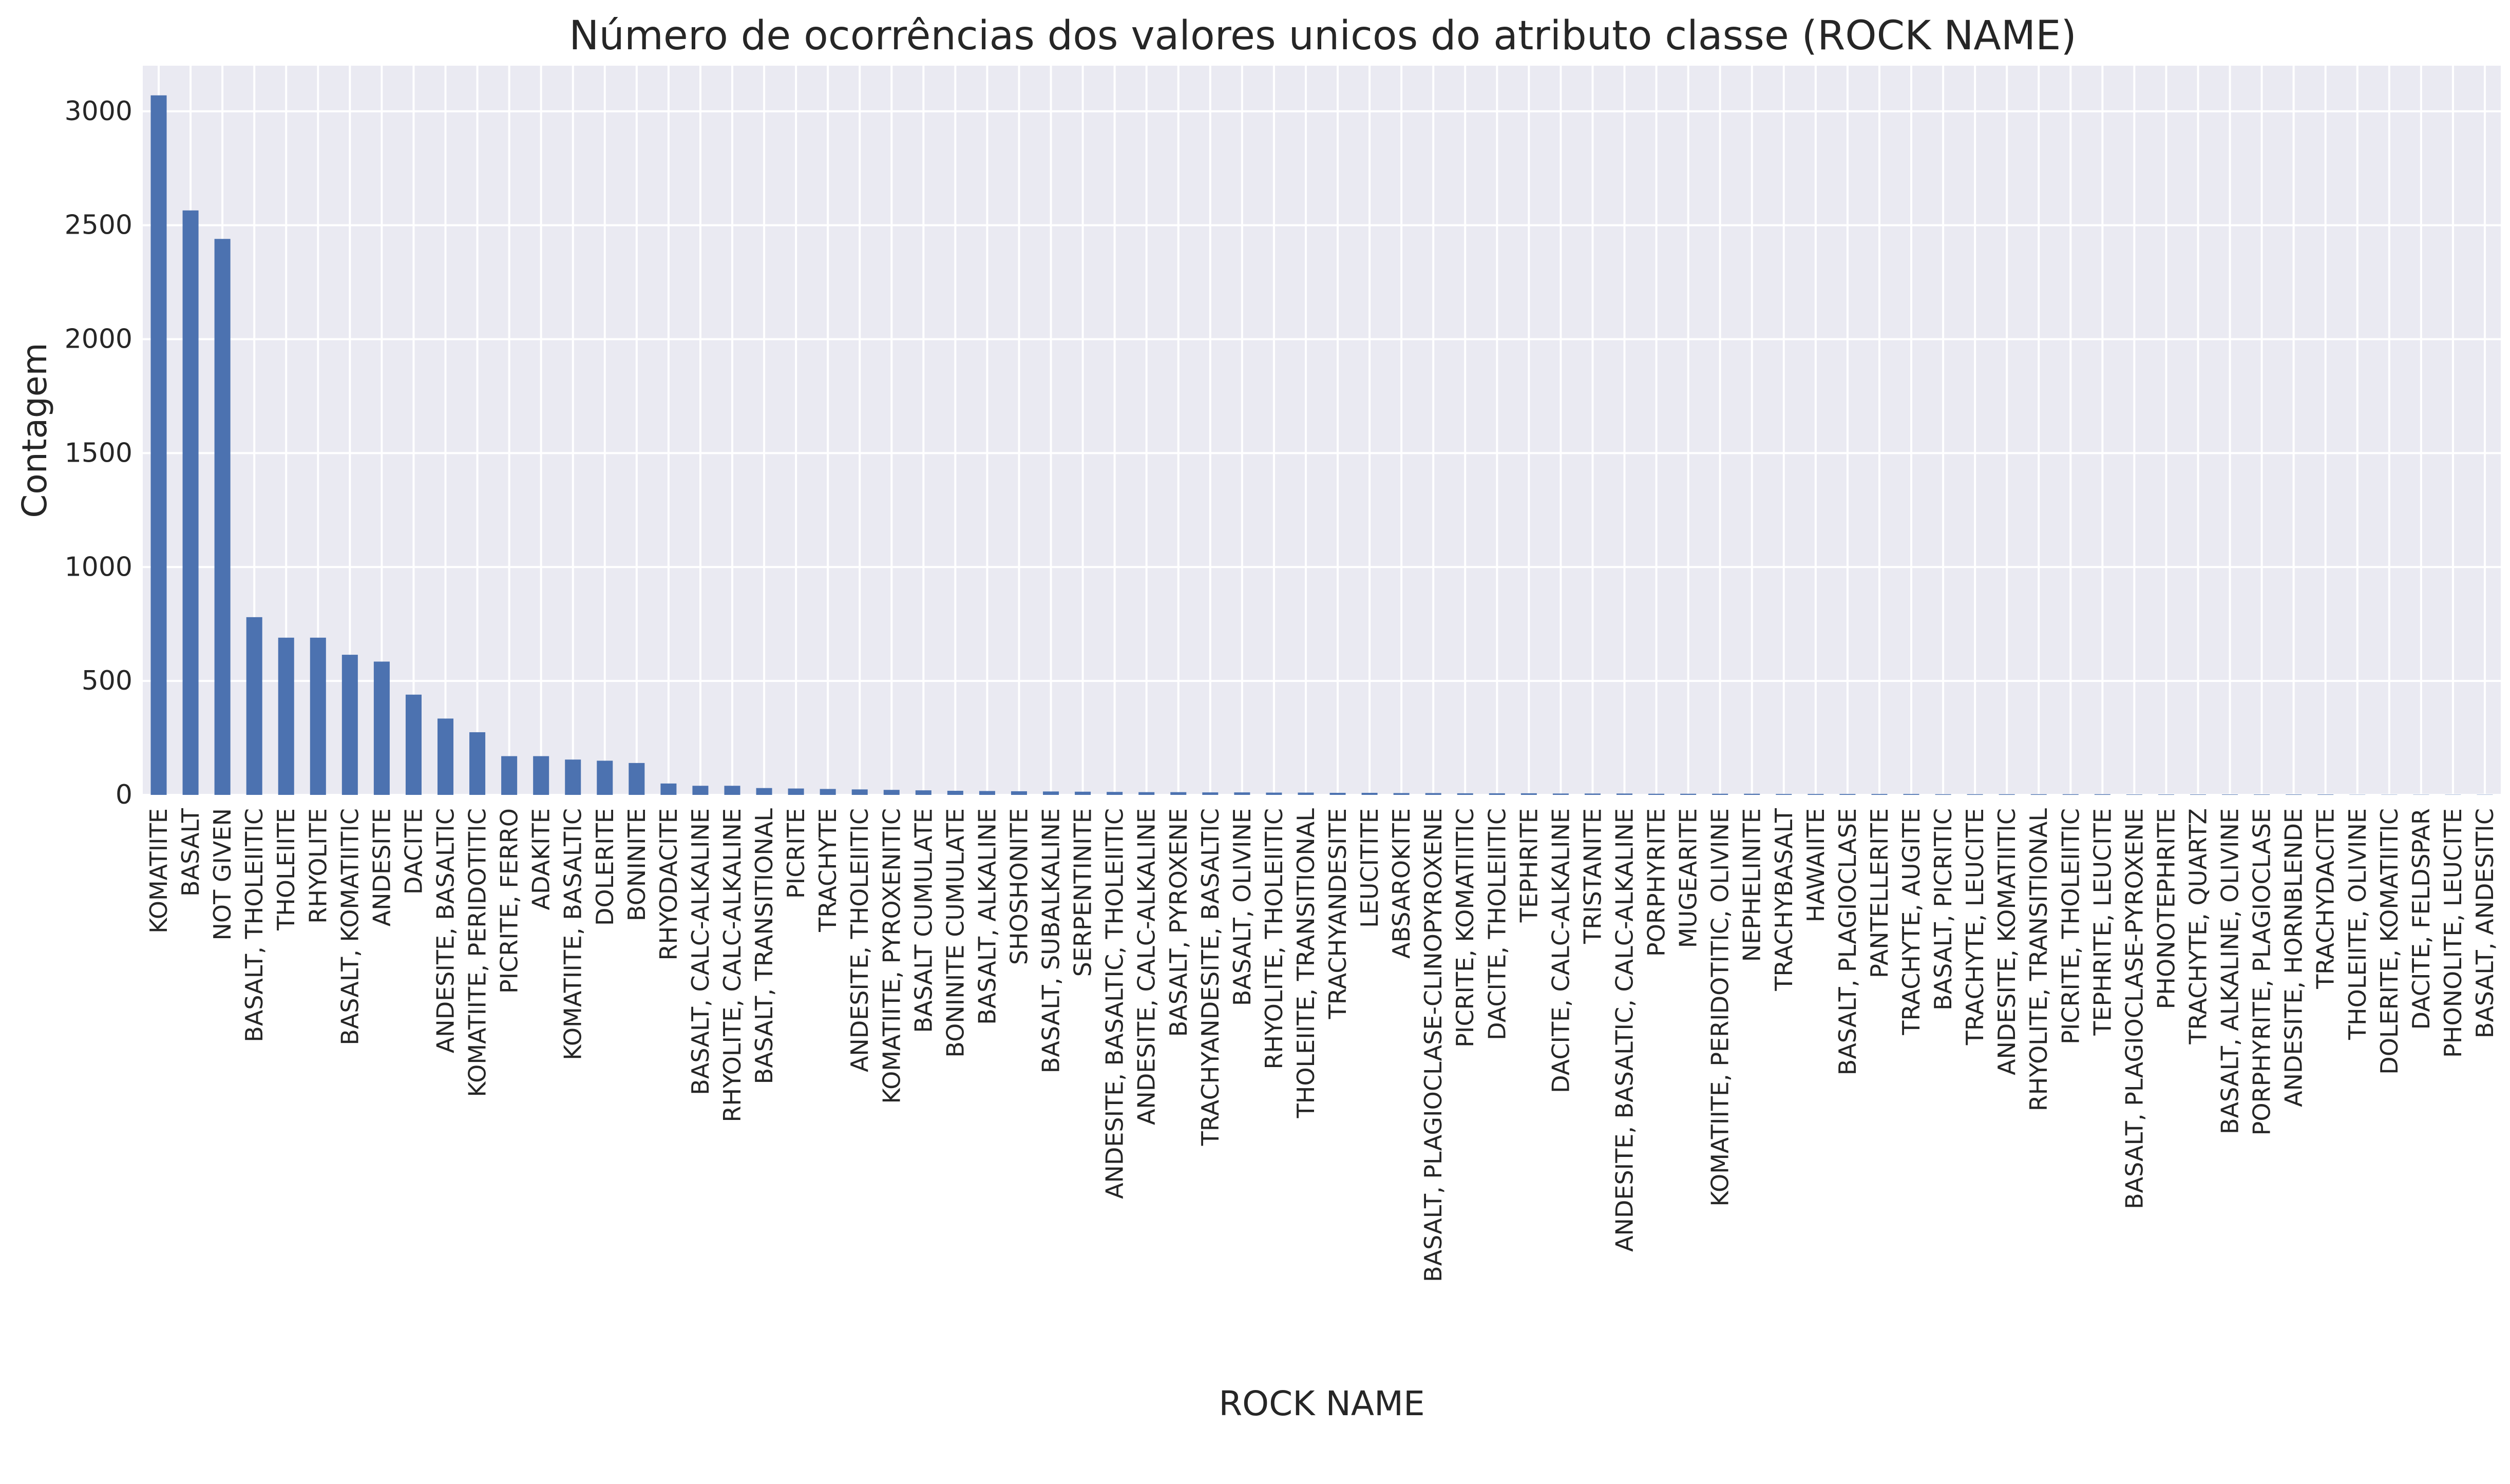 This screenshot has height=1484, width=2510. I want to click on x-tick-label: RHYOLITE, THOLEIITIC, so click(1274, 938).